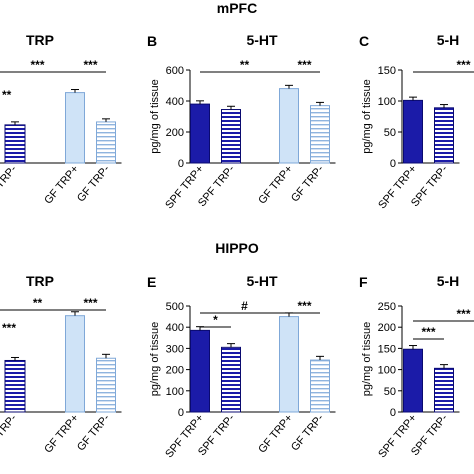 This screenshot has height=474, width=474. Describe the element at coordinates (364, 41) in the screenshot. I see `panel-letter: C` at that location.